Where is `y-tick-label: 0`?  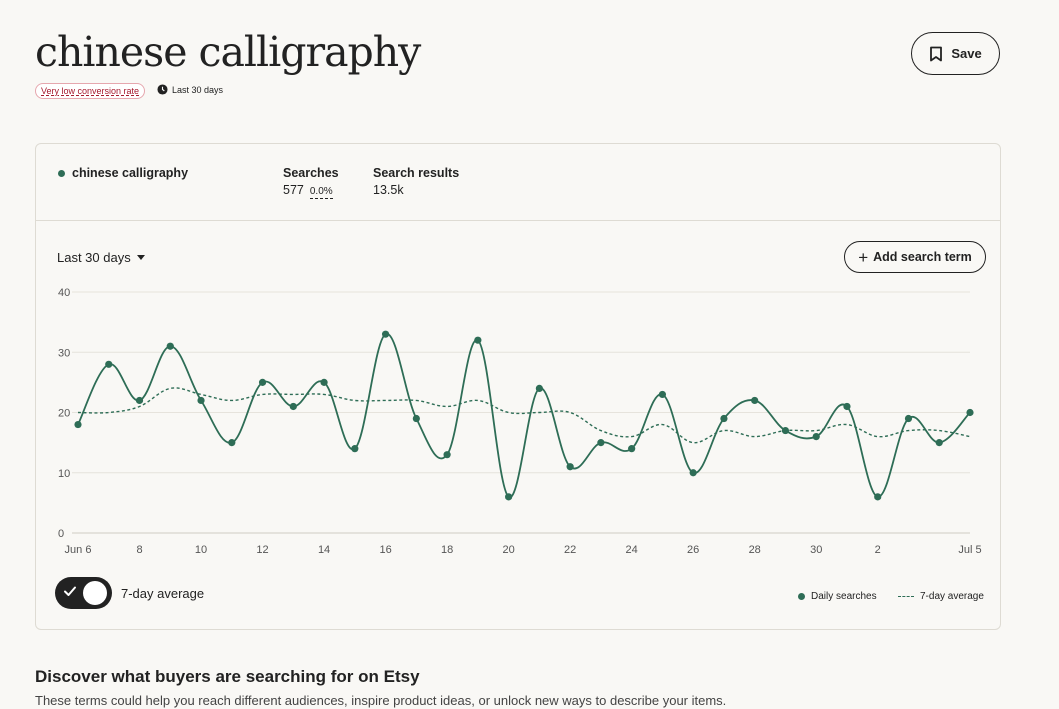 y-tick-label: 0 is located at coordinates (61, 534).